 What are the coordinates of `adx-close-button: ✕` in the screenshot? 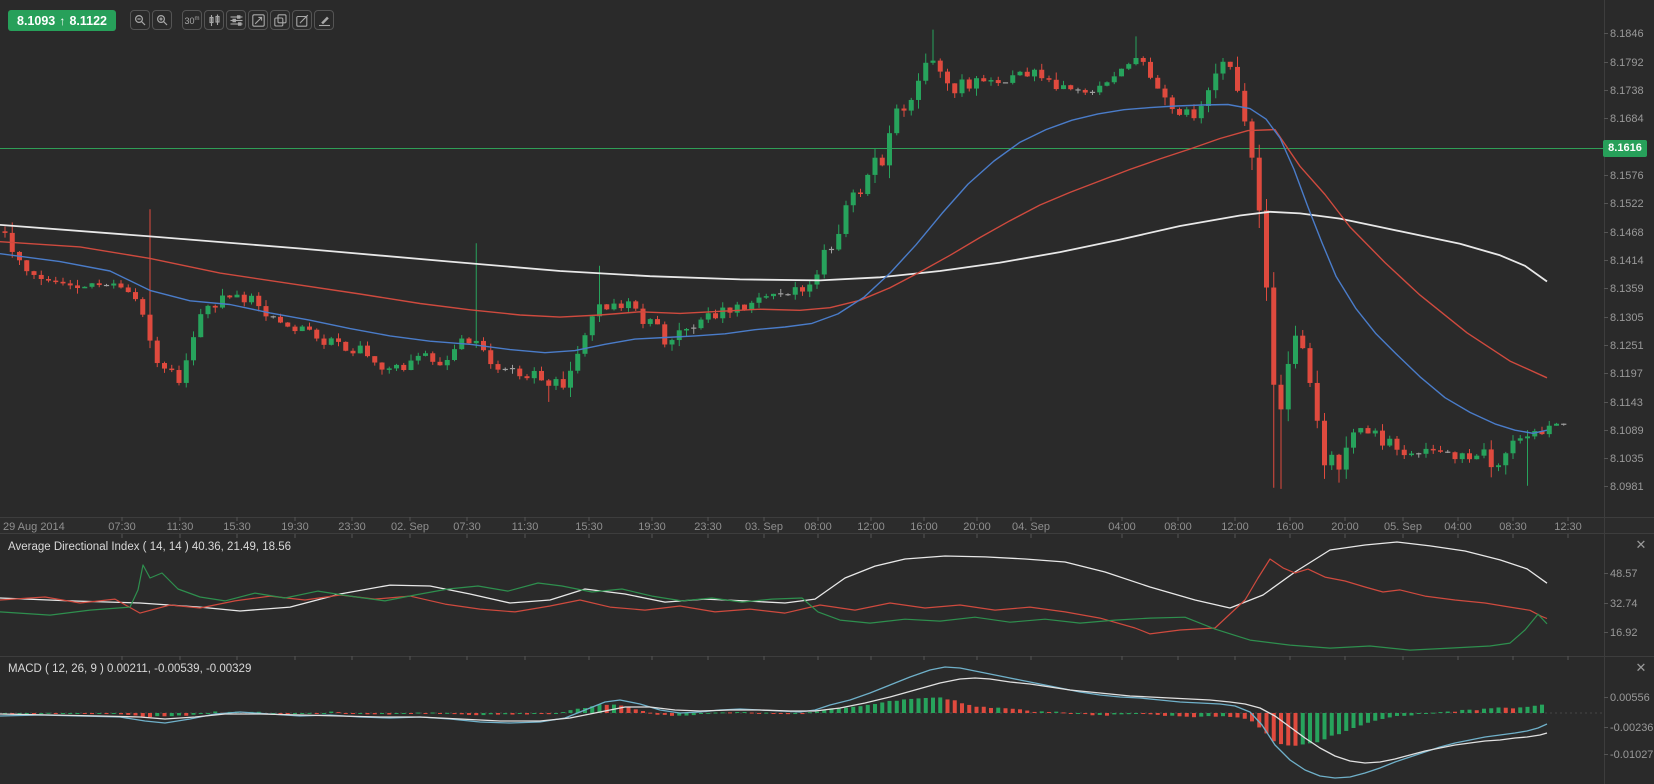 It's located at (1641, 544).